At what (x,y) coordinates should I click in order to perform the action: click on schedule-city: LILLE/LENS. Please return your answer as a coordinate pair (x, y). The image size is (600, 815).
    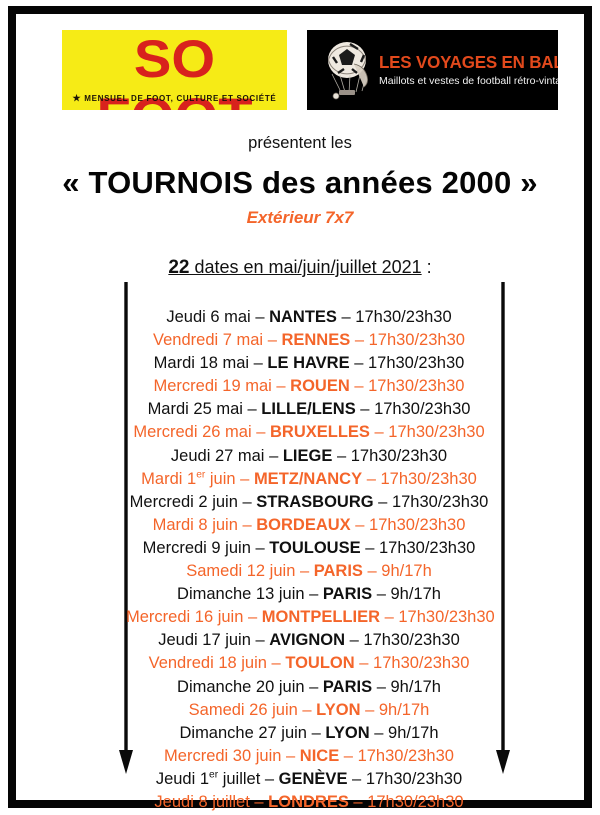
    Looking at the image, I should click on (308, 409).